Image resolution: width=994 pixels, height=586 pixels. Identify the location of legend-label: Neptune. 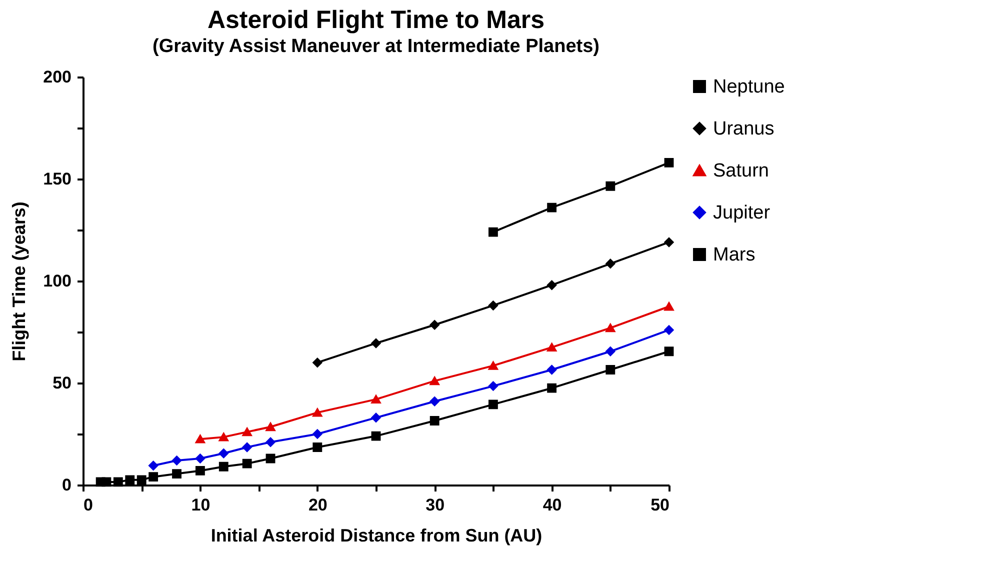
(749, 87).